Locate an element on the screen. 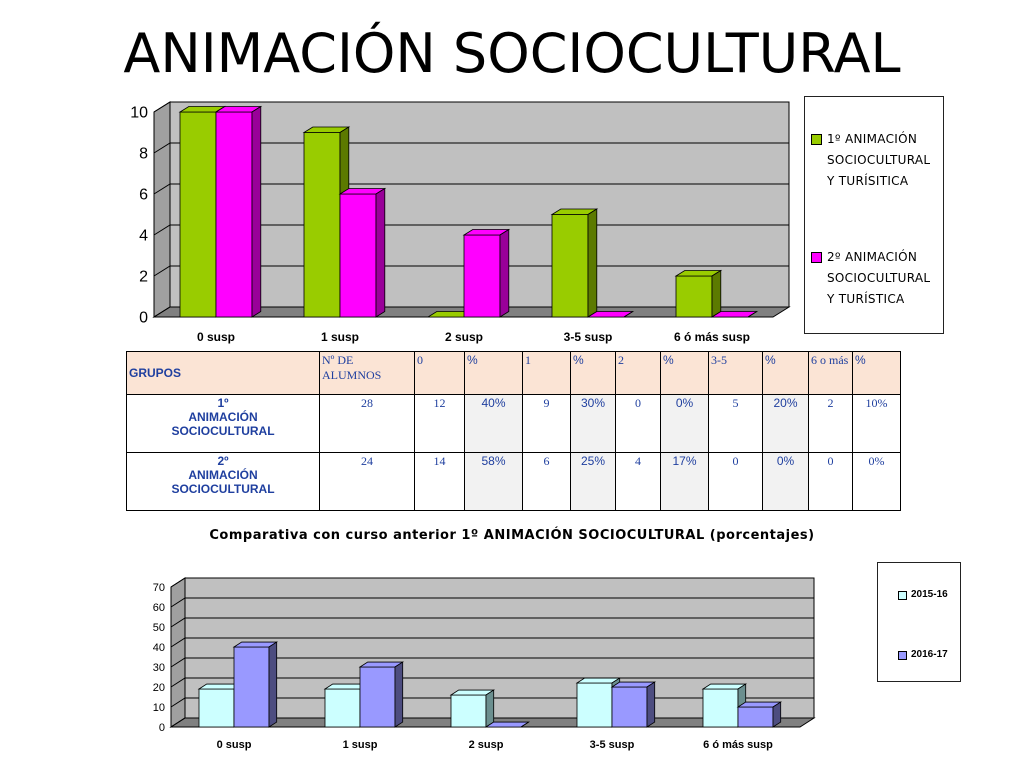 This screenshot has width=1024, height=768. y-tick-label: 70 is located at coordinates (159, 588).